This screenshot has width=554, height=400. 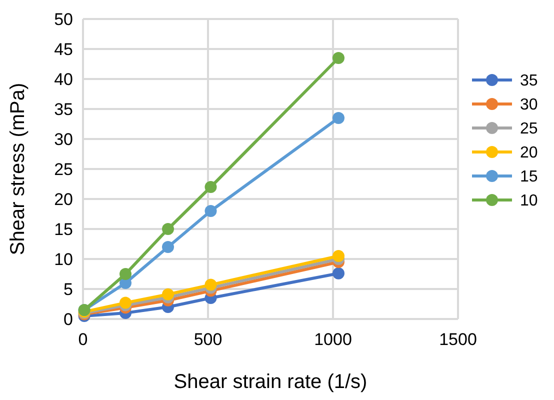 What do you see at coordinates (63, 229) in the screenshot?
I see `y-tick-label: 15` at bounding box center [63, 229].